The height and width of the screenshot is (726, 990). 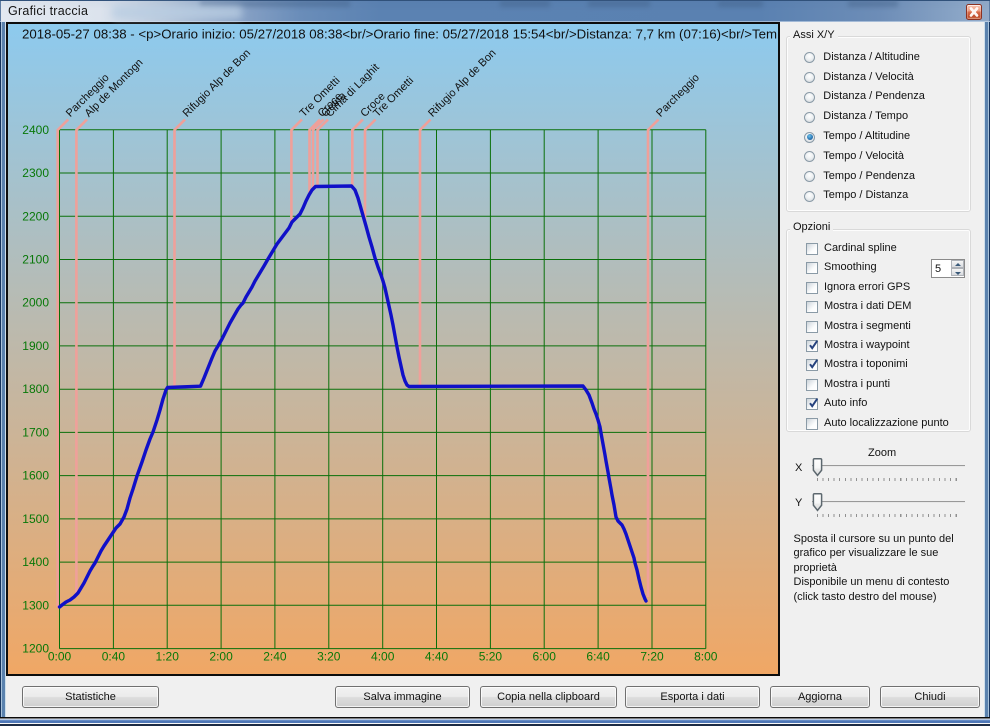 I want to click on svg-text: 1200, so click(x=35, y=649).